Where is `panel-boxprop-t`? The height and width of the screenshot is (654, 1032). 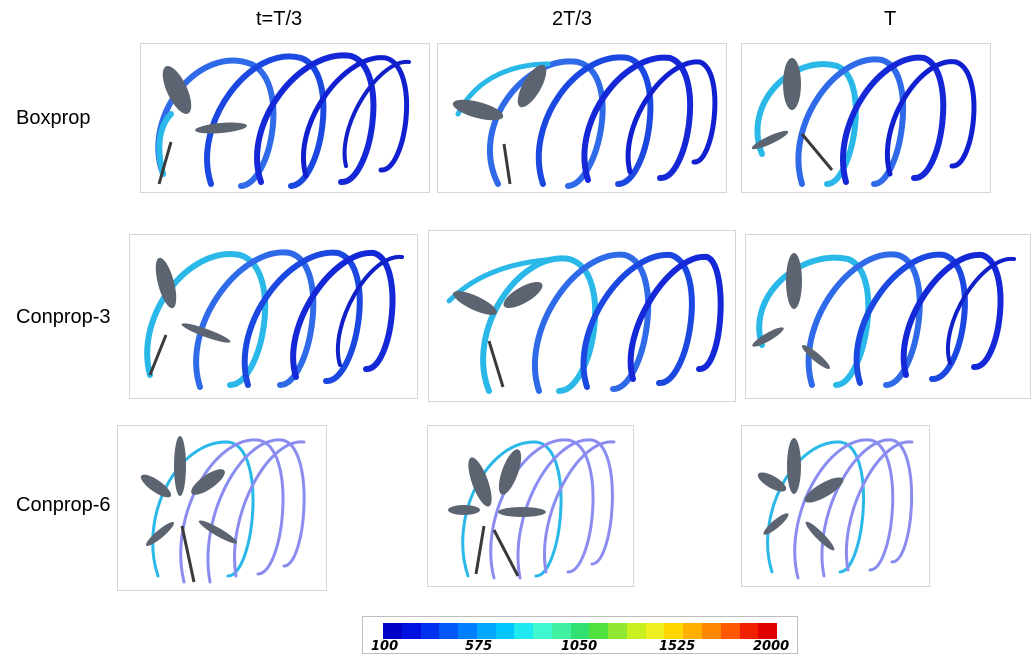
panel-boxprop-t is located at coordinates (866, 118).